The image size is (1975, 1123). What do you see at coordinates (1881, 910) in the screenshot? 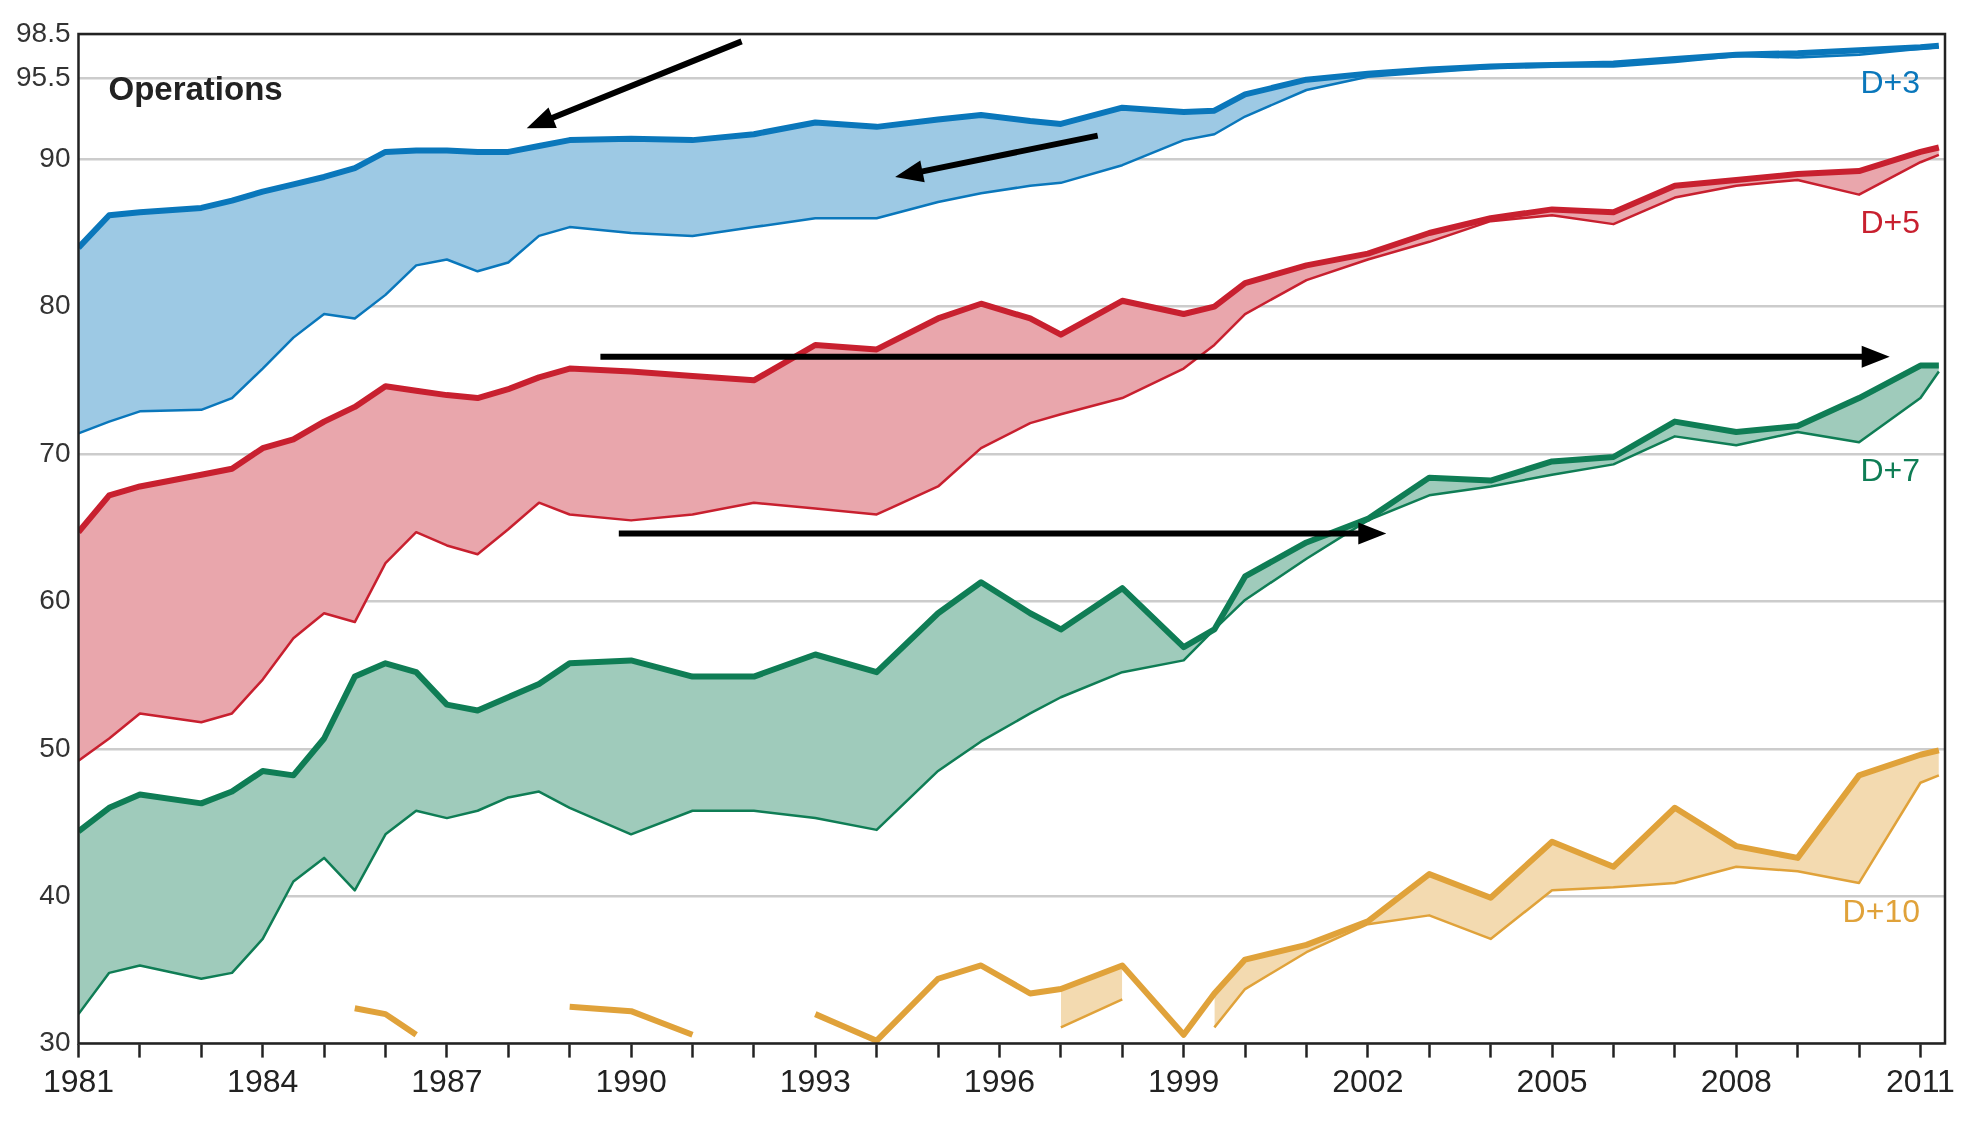
I see `series-label: D+10` at bounding box center [1881, 910].